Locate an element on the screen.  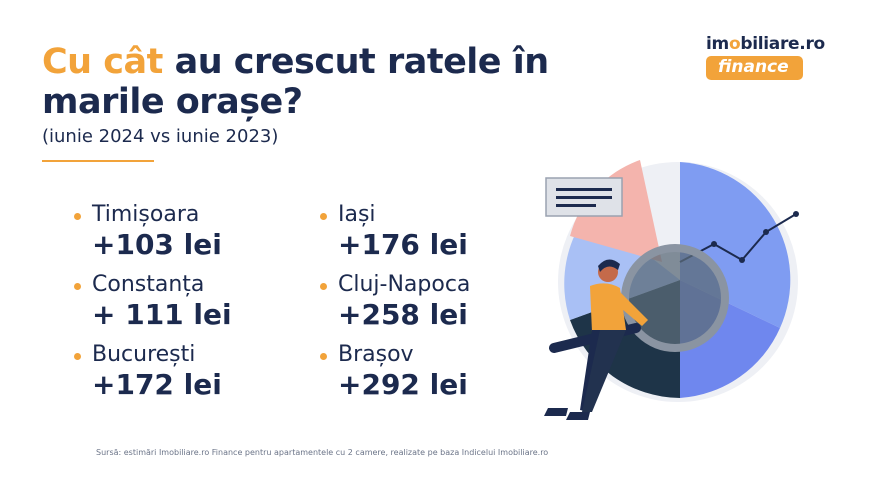
city-amount: +176 lei is located at coordinates (403, 244).